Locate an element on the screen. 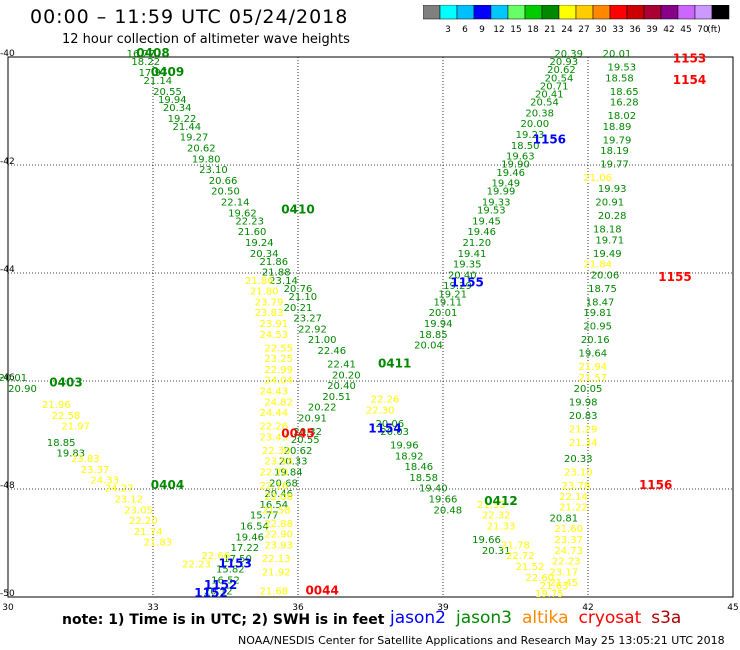  swh-value: 19.41 is located at coordinates (472, 254).